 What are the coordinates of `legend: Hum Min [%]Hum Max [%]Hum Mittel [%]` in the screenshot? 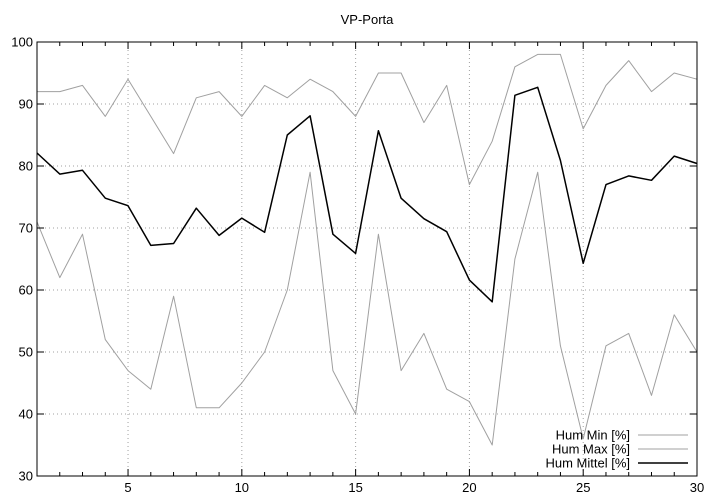 It's located at (616, 449).